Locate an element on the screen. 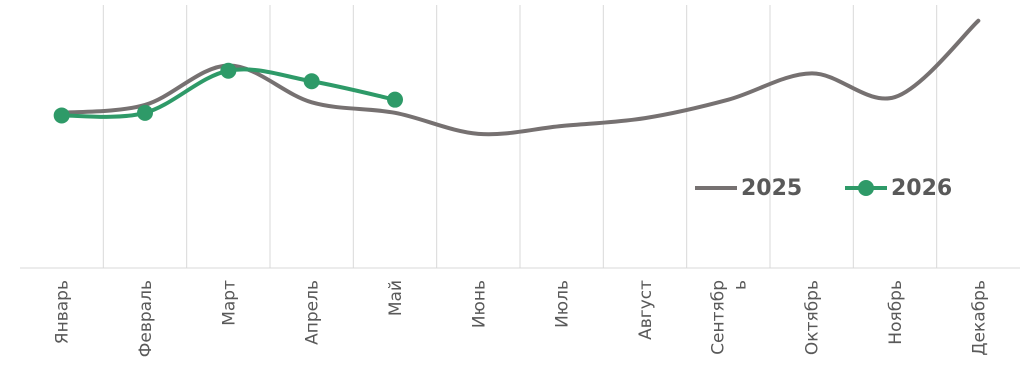 The width and height of the screenshot is (1025, 381). legend-label: 2026 is located at coordinates (921, 188).